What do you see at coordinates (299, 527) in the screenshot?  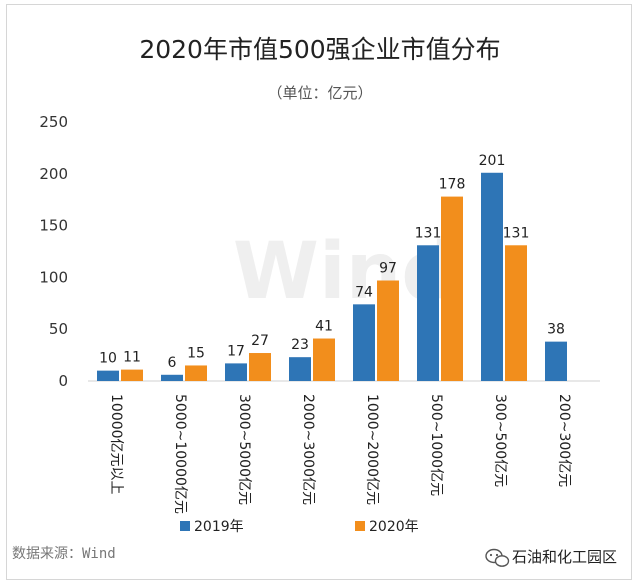 I see `legend: 2019年 2020年` at bounding box center [299, 527].